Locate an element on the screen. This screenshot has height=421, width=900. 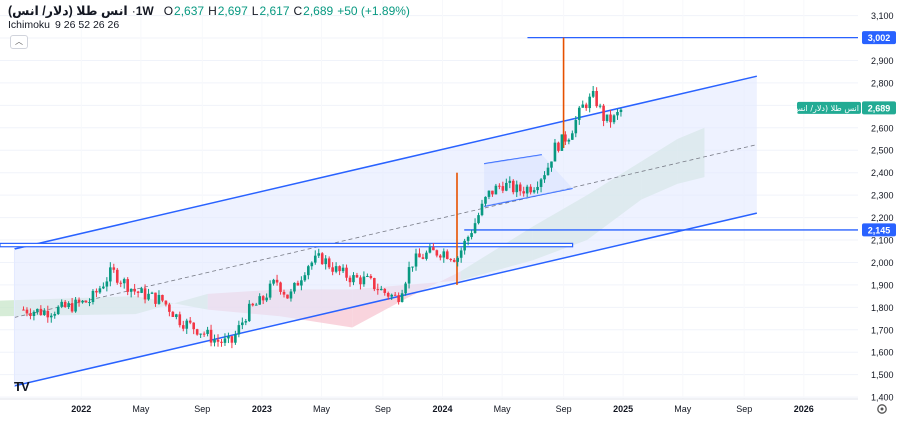
price-tick-label: 1,800 is located at coordinates (882, 308).